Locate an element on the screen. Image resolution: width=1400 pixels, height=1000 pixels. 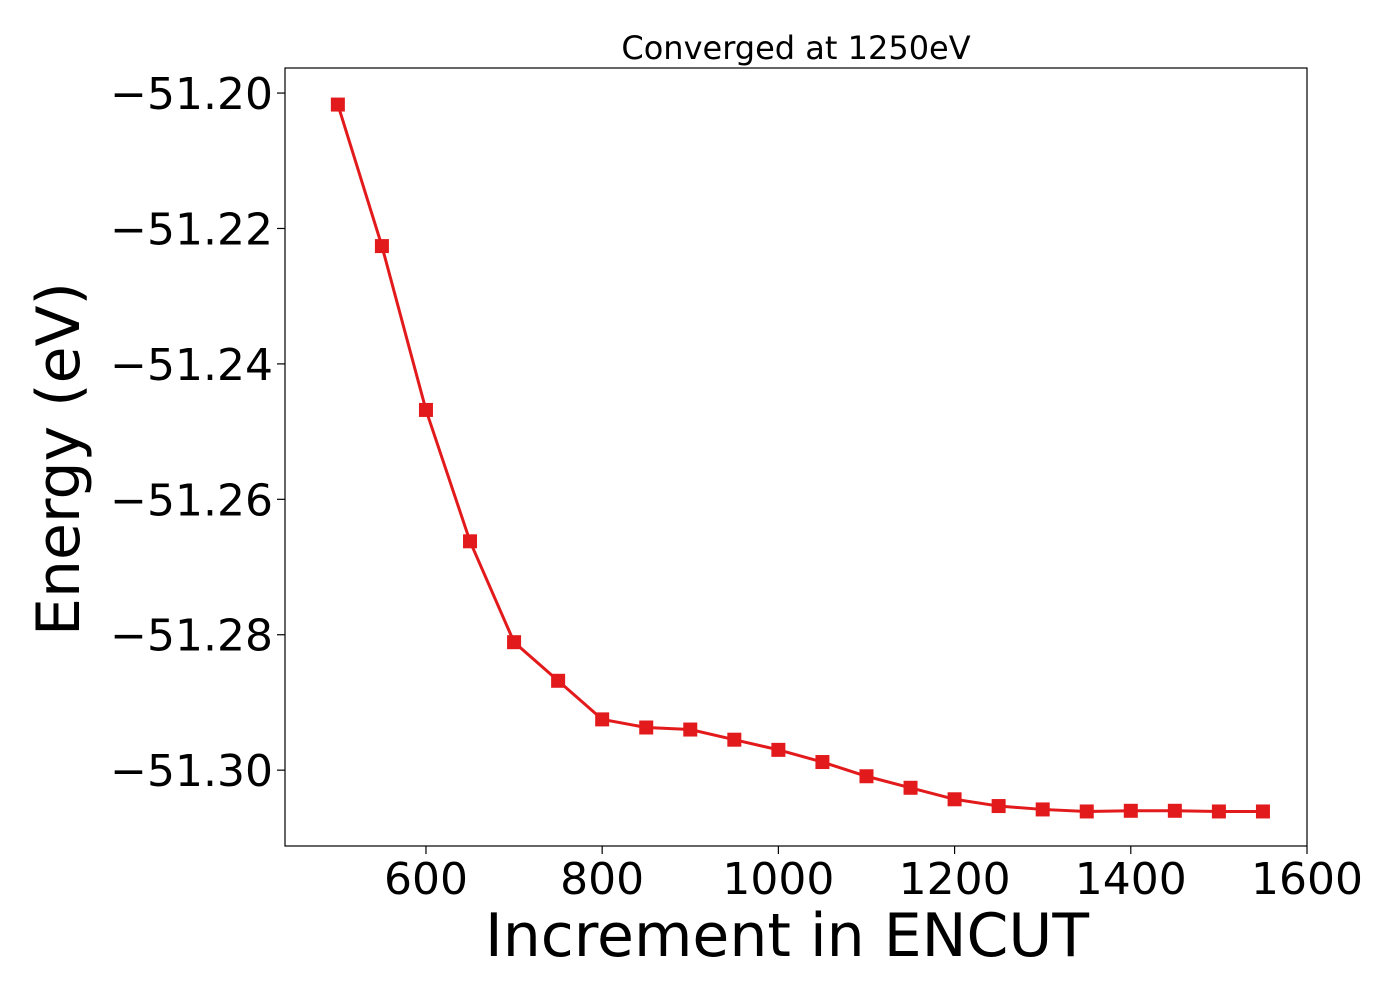
x-tick-label: 1000 is located at coordinates (778, 879).